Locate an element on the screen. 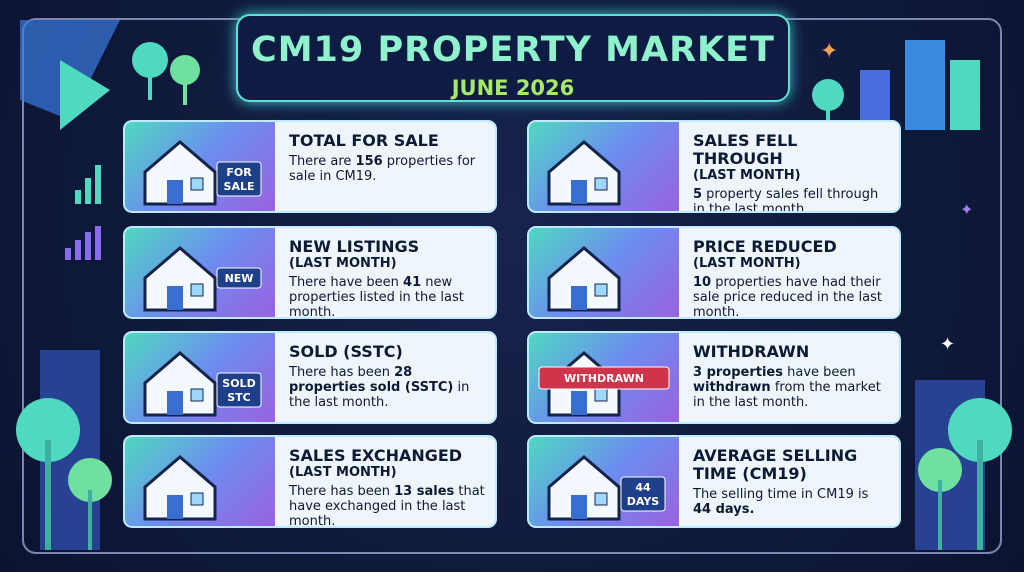 Image resolution: width=1024 pixels, height=572 pixels. card-title: PRICE REDUCED is located at coordinates (765, 246).